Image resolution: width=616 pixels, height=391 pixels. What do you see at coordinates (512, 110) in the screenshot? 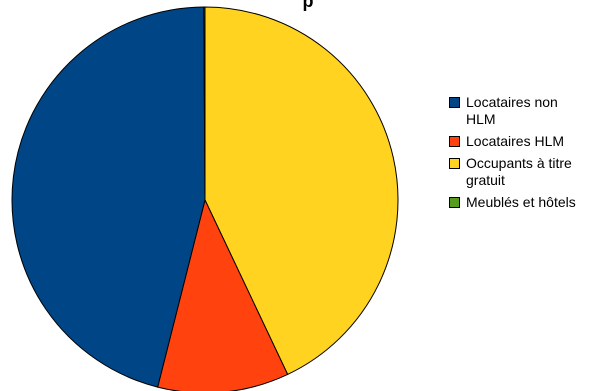
I see `legend-label: Locataires non HLM` at bounding box center [512, 110].